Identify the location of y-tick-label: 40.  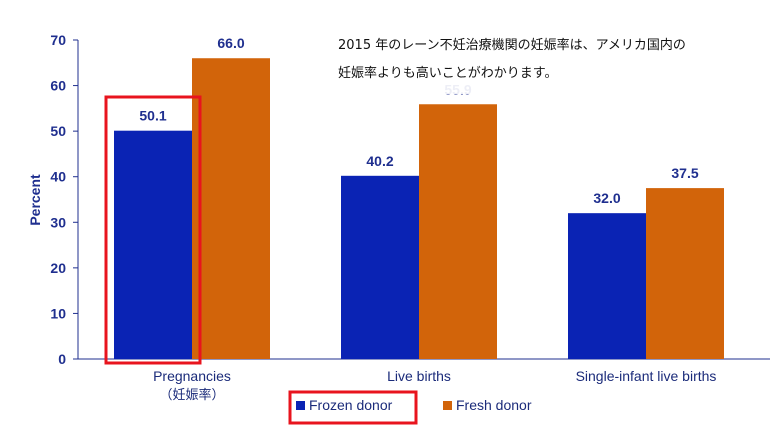
(58, 177).